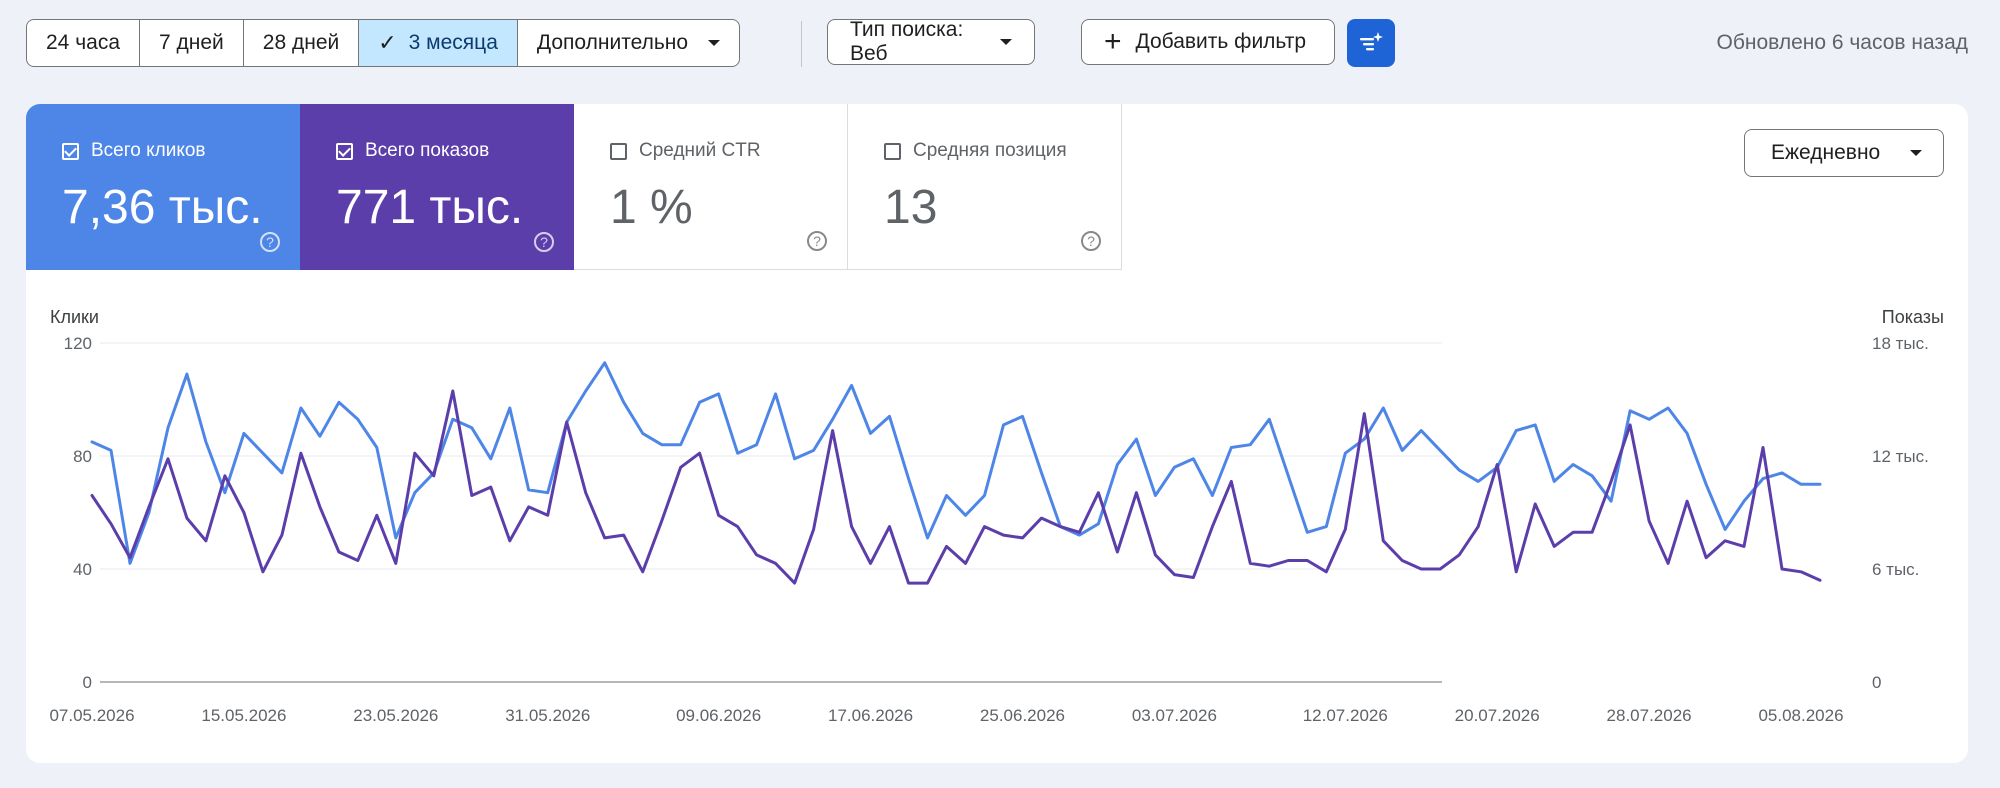  I want to click on x-tick-label: 17.06.2026, so click(870, 715).